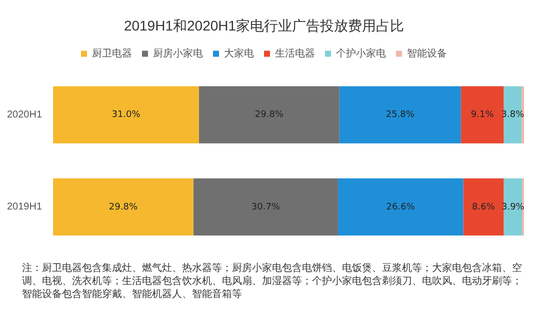 This screenshot has width=550, height=324. I want to click on legend-label: 厨房小家电, so click(178, 54).